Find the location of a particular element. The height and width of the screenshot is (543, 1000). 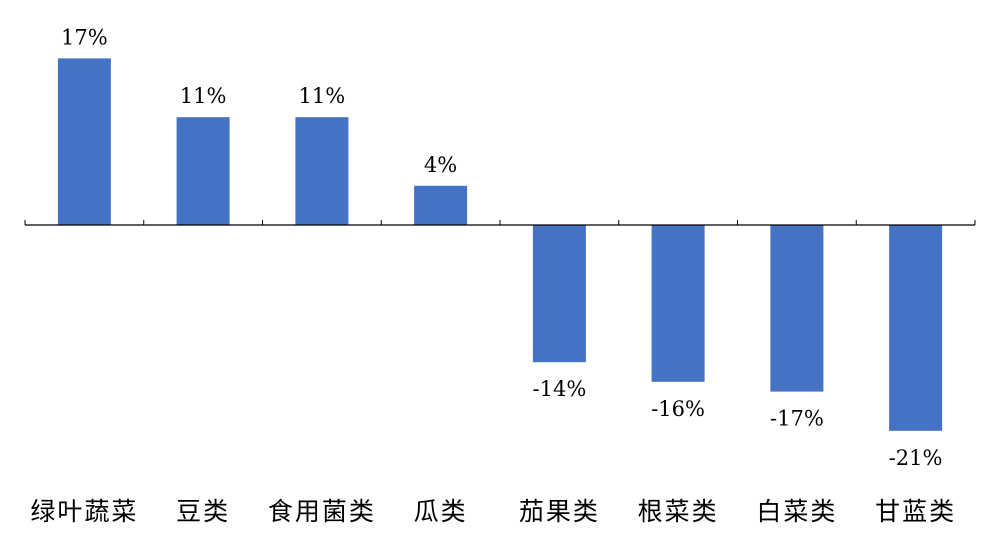

ticks-group is located at coordinates (500, 222).